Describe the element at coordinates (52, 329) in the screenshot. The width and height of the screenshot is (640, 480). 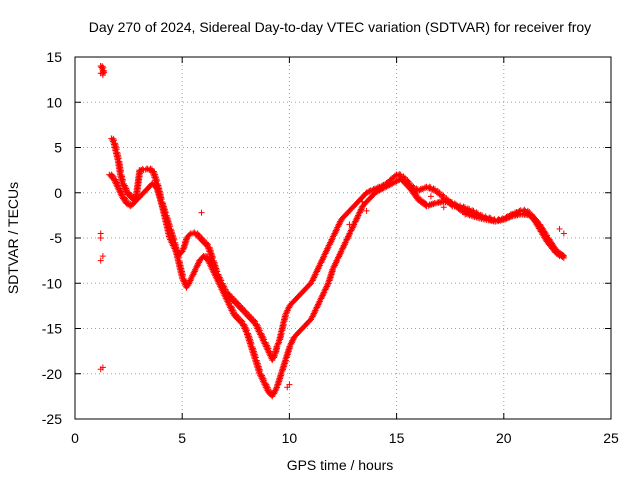
I see `y-tick-label: -15` at that location.